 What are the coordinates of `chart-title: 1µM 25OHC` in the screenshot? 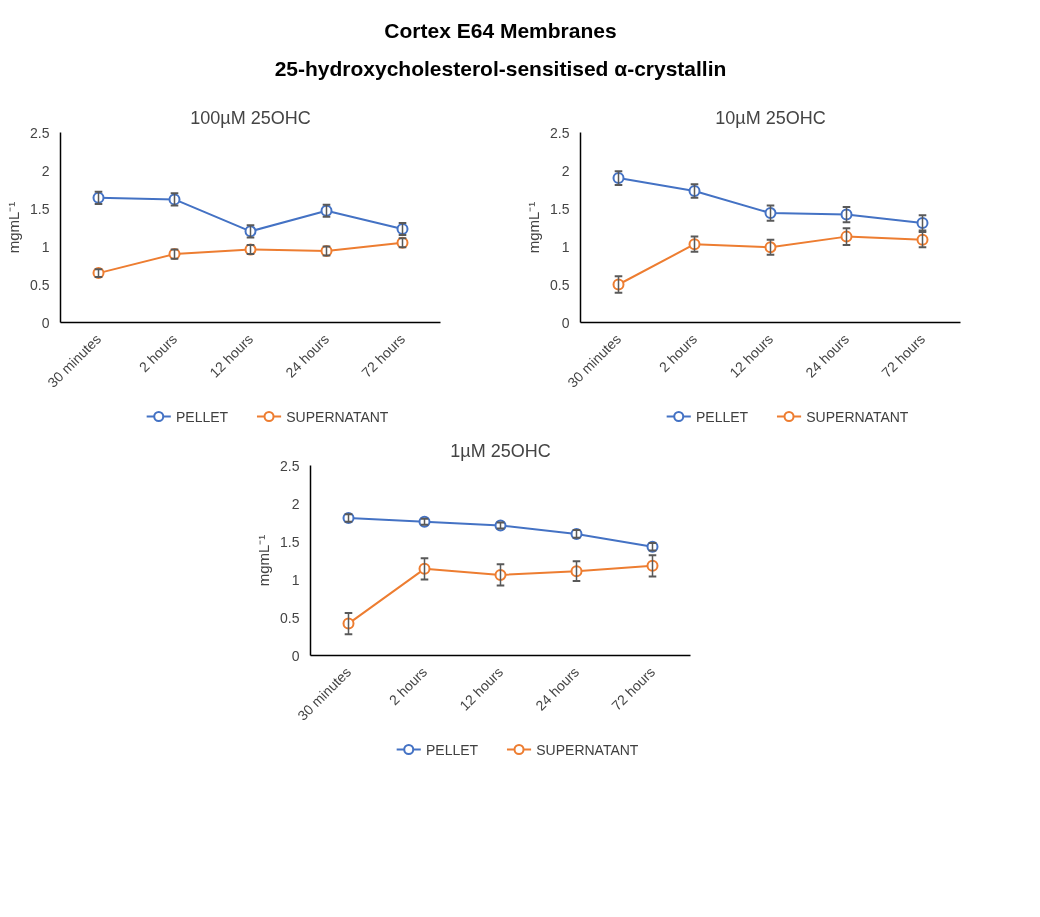 It's located at (500, 450).